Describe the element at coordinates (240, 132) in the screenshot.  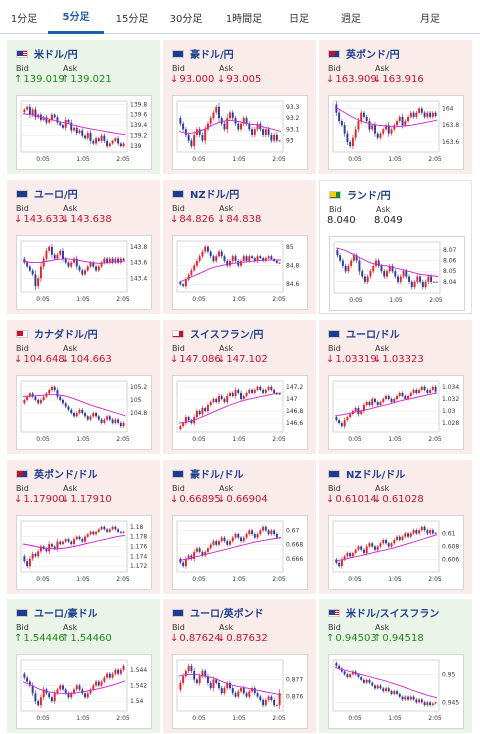
I see `price-chart: 93.3 93.2 93.1 93 0:05 1:05 2:05` at that location.